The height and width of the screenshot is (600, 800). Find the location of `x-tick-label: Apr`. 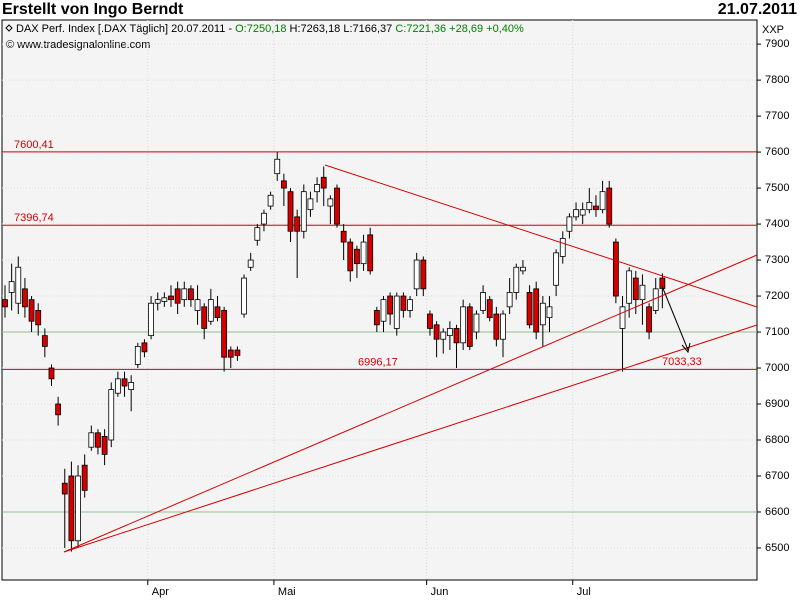

x-tick-label: Apr is located at coordinates (160, 592).